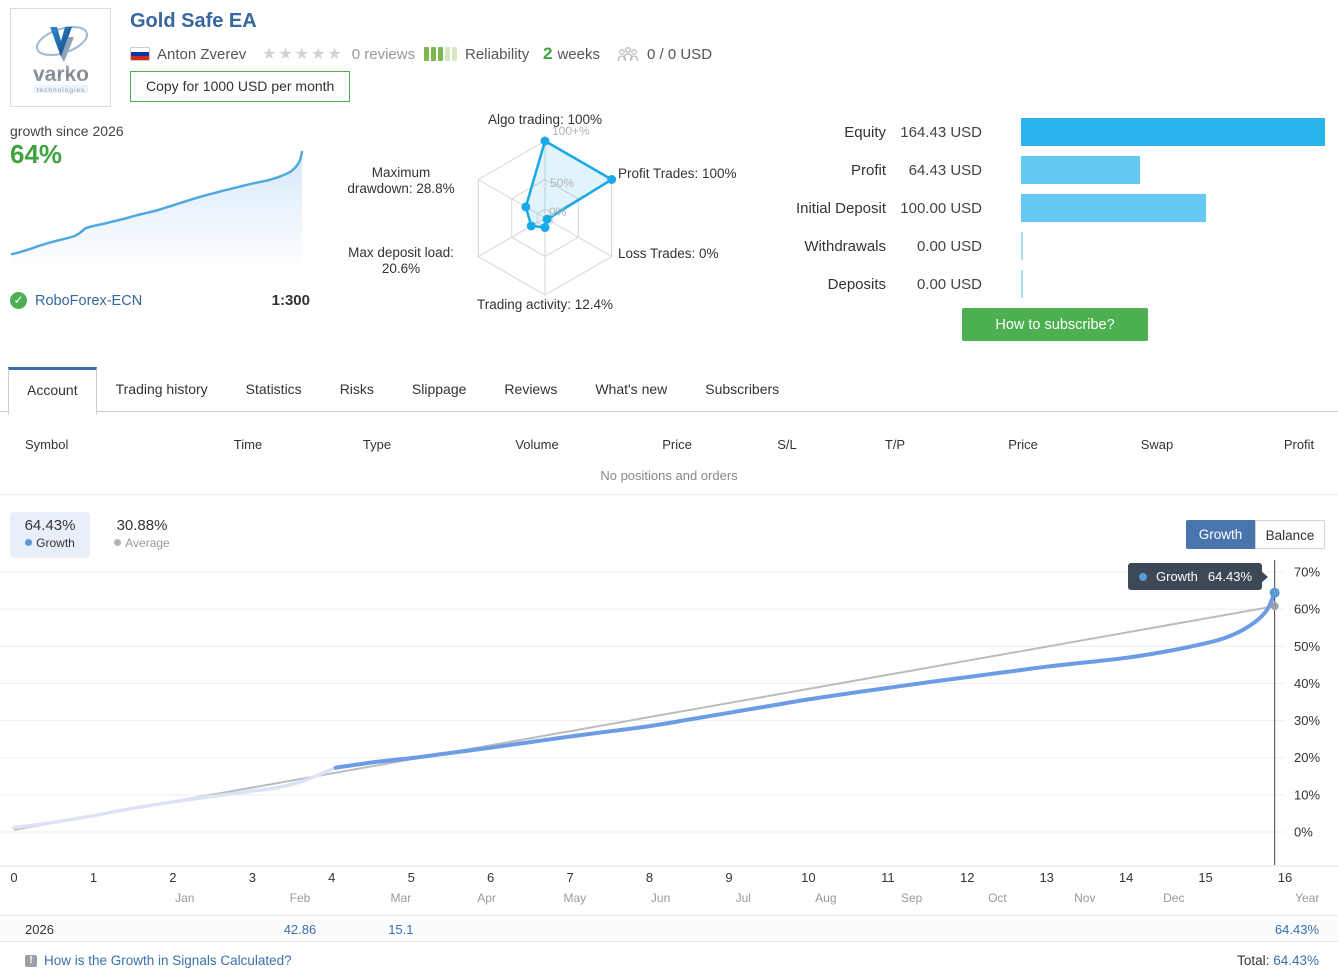  What do you see at coordinates (1229, 576) in the screenshot?
I see `tooltip-value: 64.43%` at bounding box center [1229, 576].